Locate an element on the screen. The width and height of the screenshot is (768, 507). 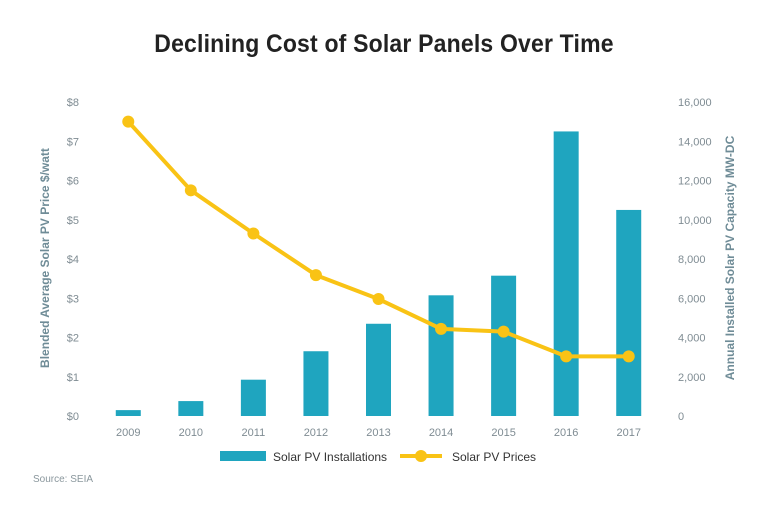
left-tick-label: $6 is located at coordinates (73, 182).